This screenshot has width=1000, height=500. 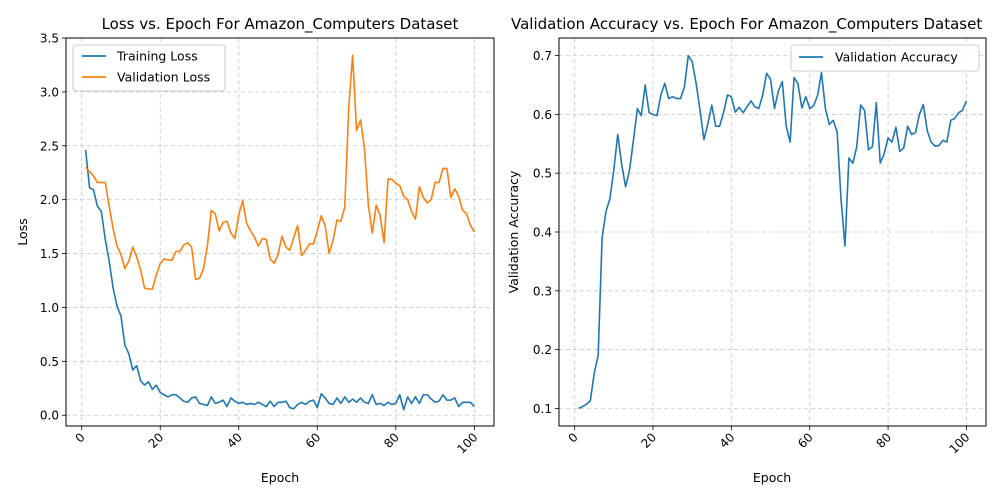 I want to click on accuracy-chart-y-tick-label: 0.6, so click(x=542, y=115).